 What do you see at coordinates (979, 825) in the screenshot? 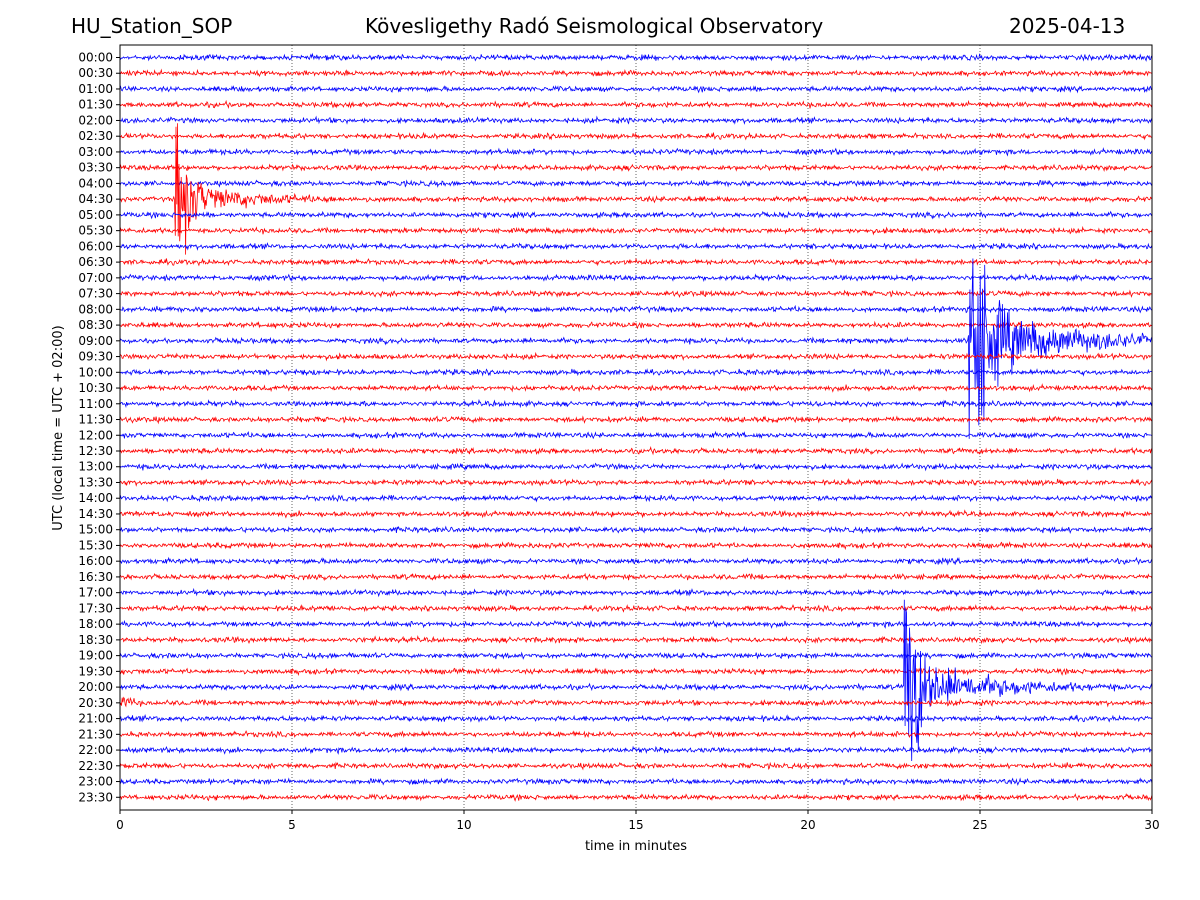
I see `xtick-label: 25` at bounding box center [979, 825].